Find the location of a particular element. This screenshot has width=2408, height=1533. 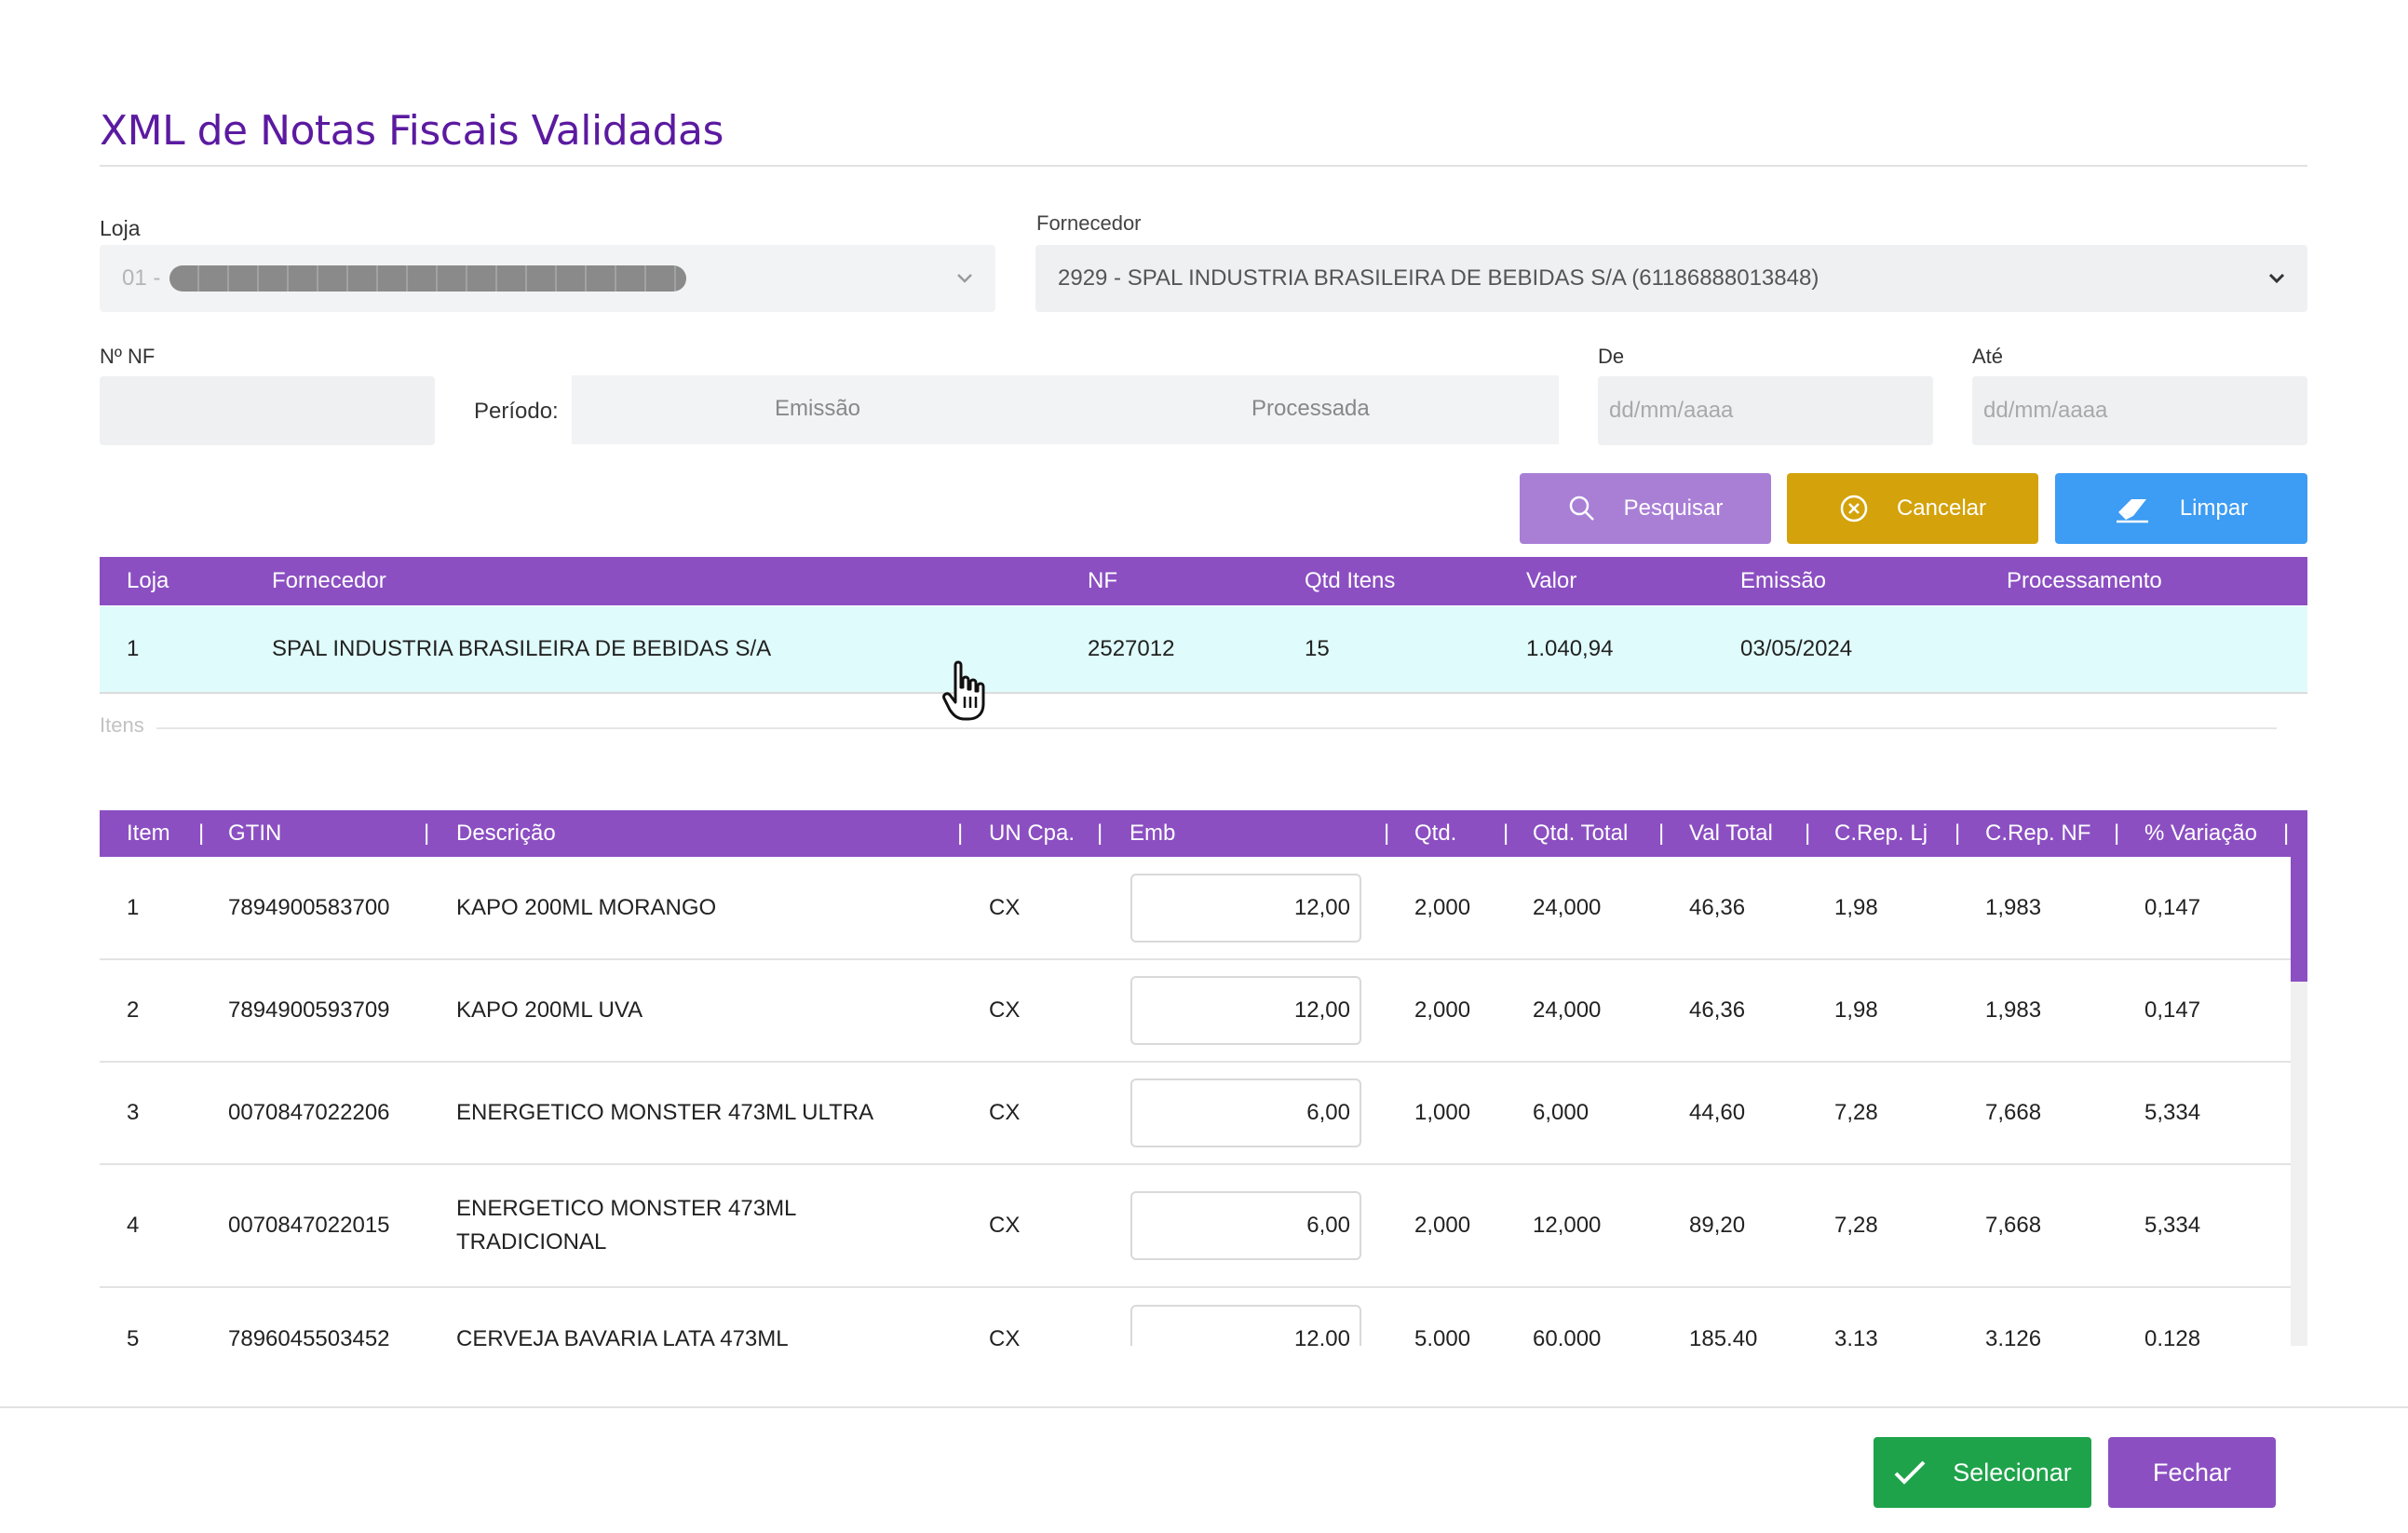

cell-qtd-itens: 15 is located at coordinates (1317, 649).